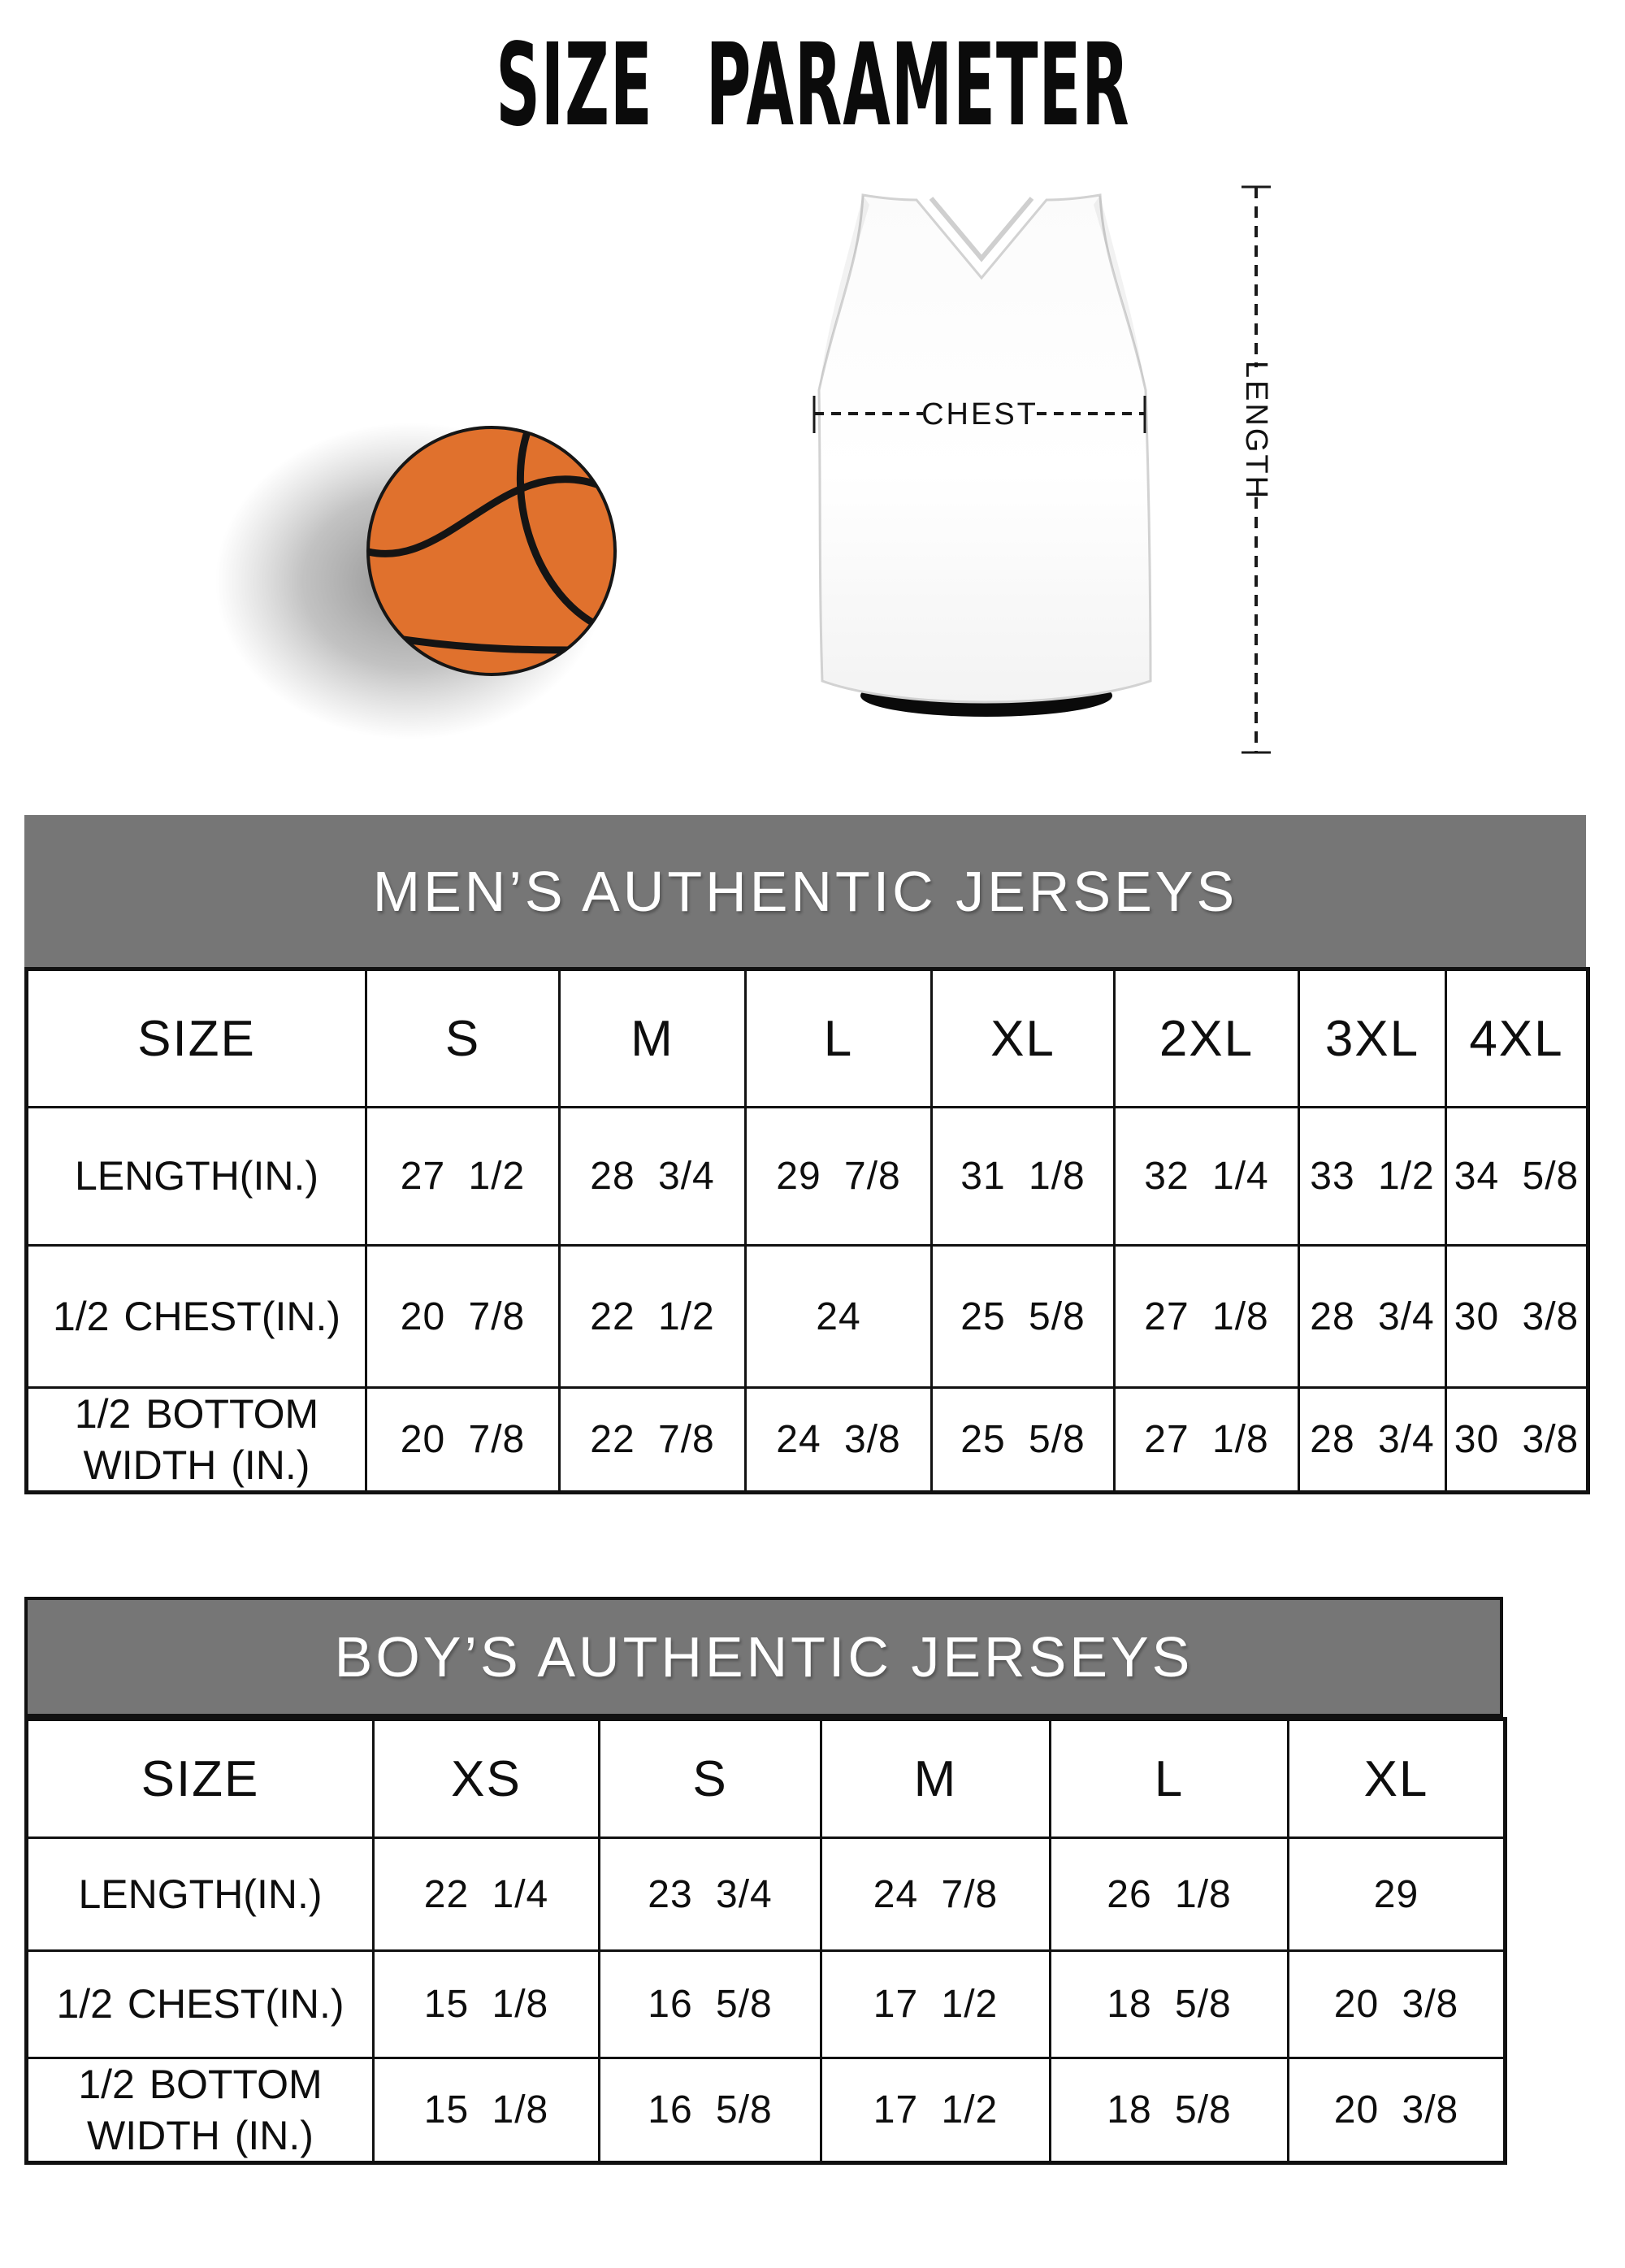 The height and width of the screenshot is (2268, 1625). I want to click on value-cell: 26 1/8, so click(1169, 1894).